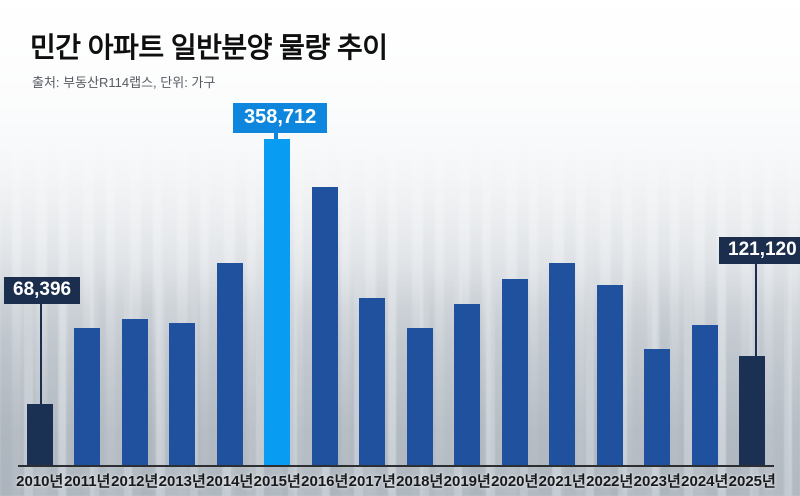  What do you see at coordinates (752, 481) in the screenshot?
I see `x-axis-label: 2025년` at bounding box center [752, 481].